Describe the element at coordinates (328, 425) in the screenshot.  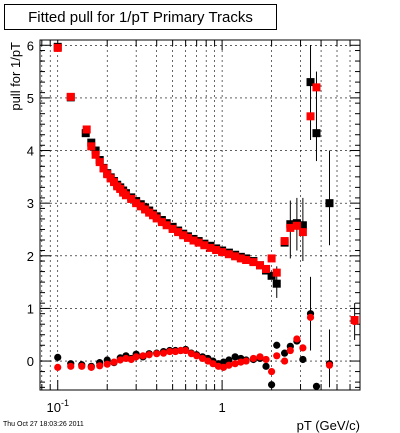
I see `x-axis-label: pT (GeV/c)` at that location.